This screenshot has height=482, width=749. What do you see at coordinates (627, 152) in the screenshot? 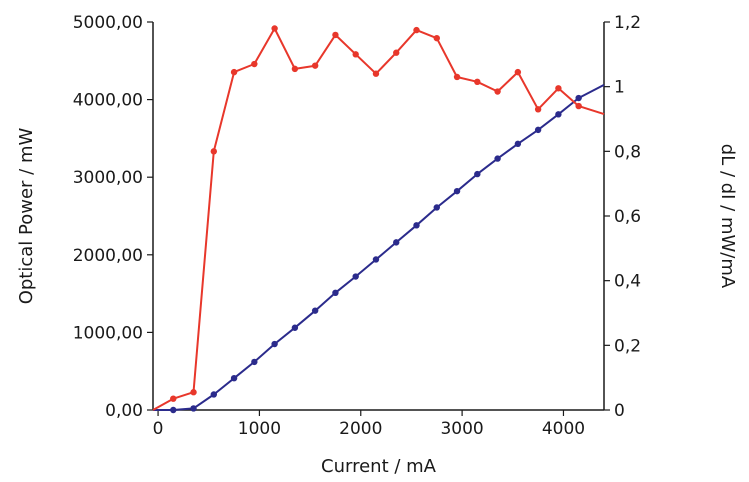
I see `y-right-tick-label: 0,8` at bounding box center [627, 152].